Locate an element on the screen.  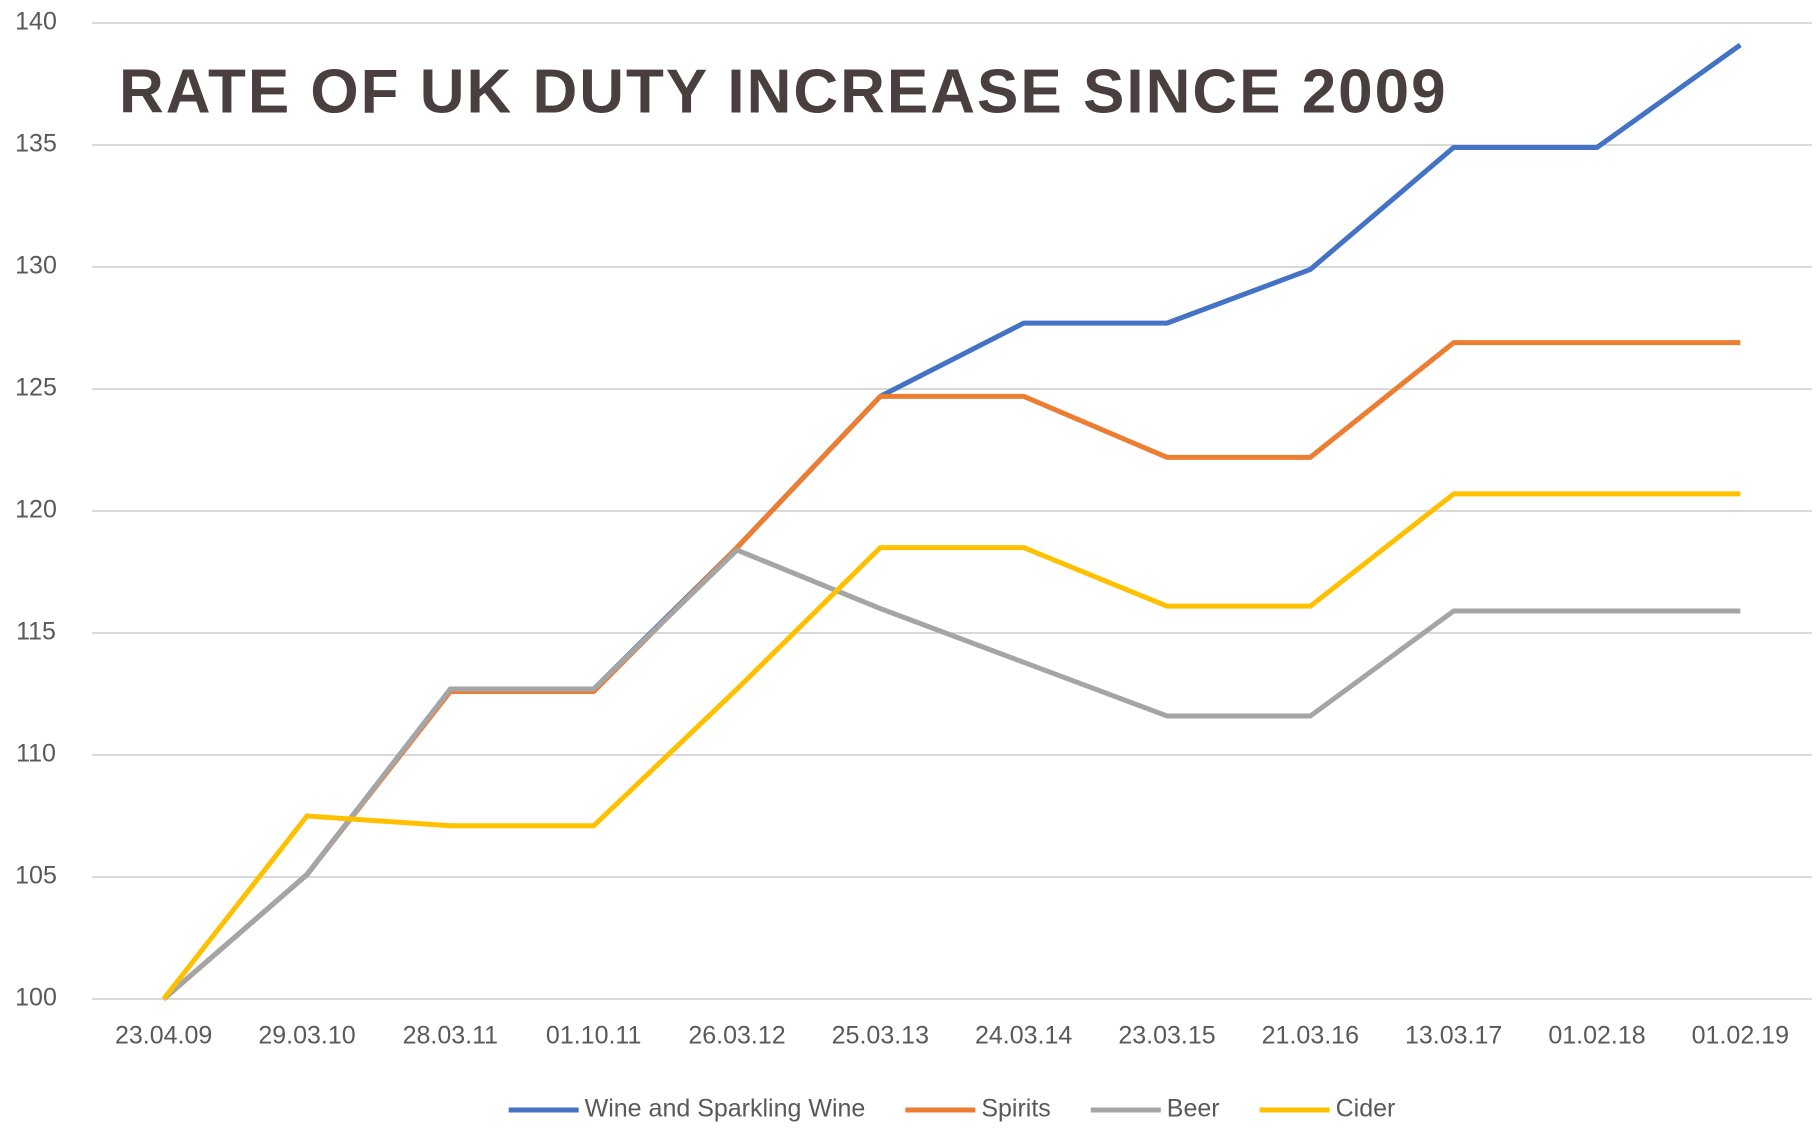
y-tick-label: 140 is located at coordinates (36, 22).